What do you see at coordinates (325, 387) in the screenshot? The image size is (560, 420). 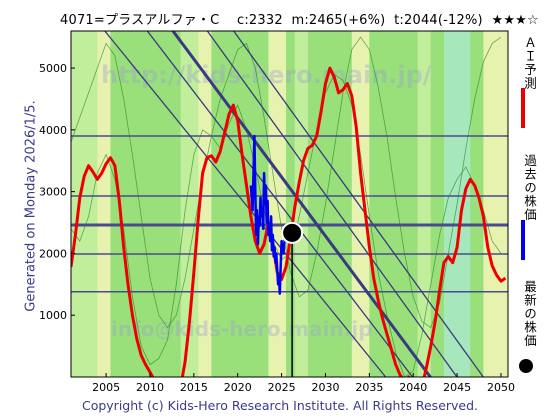 I see `x-tick-label-2030: 2030` at bounding box center [325, 387].